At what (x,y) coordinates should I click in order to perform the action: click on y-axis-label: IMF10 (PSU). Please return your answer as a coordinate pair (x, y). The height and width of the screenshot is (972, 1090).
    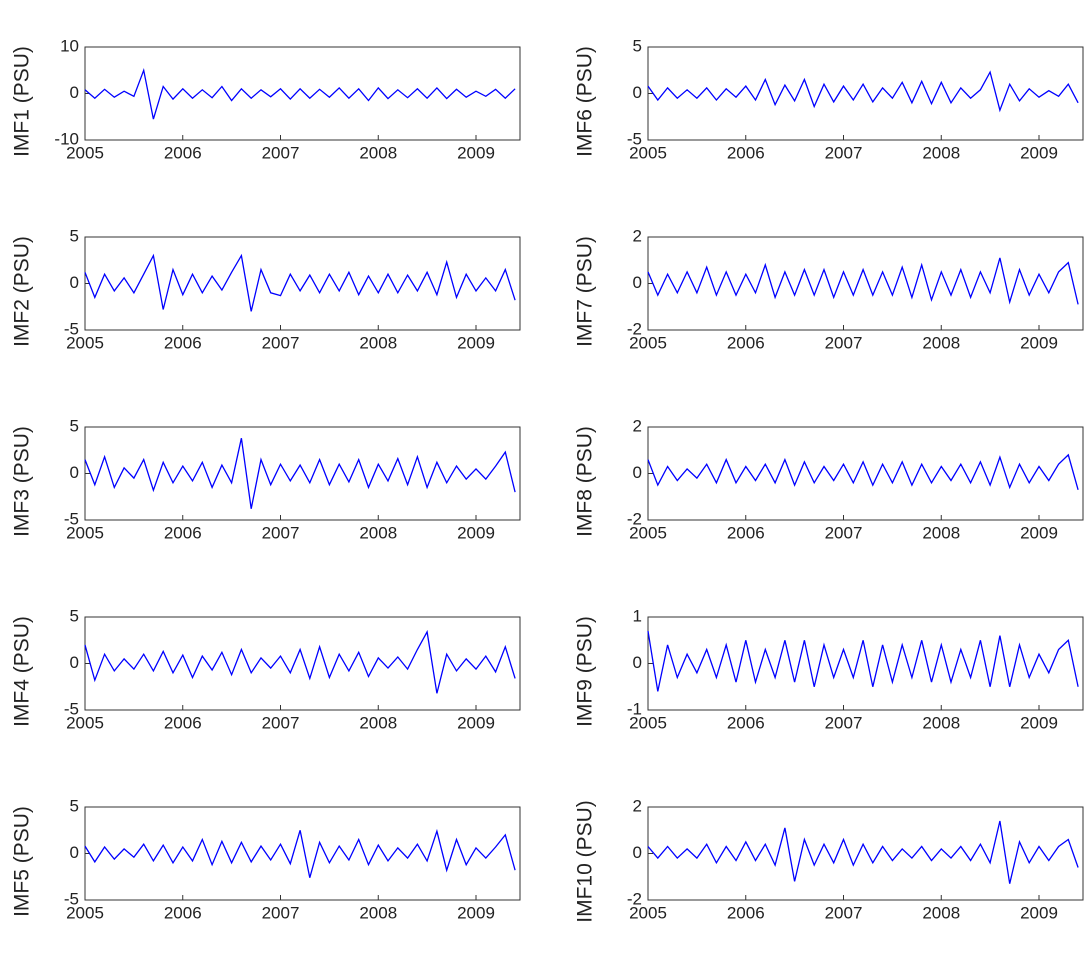
    Looking at the image, I should click on (585, 861).